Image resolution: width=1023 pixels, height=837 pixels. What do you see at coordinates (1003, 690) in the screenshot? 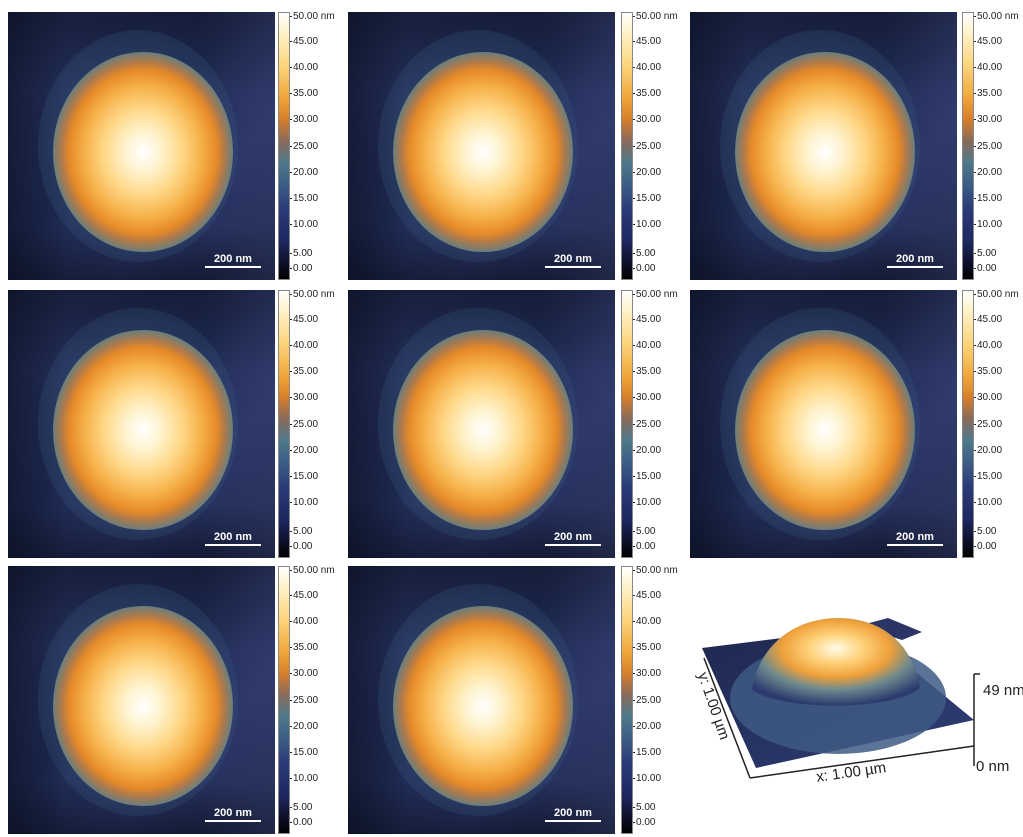
I see `z-max-label: 49 nm` at bounding box center [1003, 690].